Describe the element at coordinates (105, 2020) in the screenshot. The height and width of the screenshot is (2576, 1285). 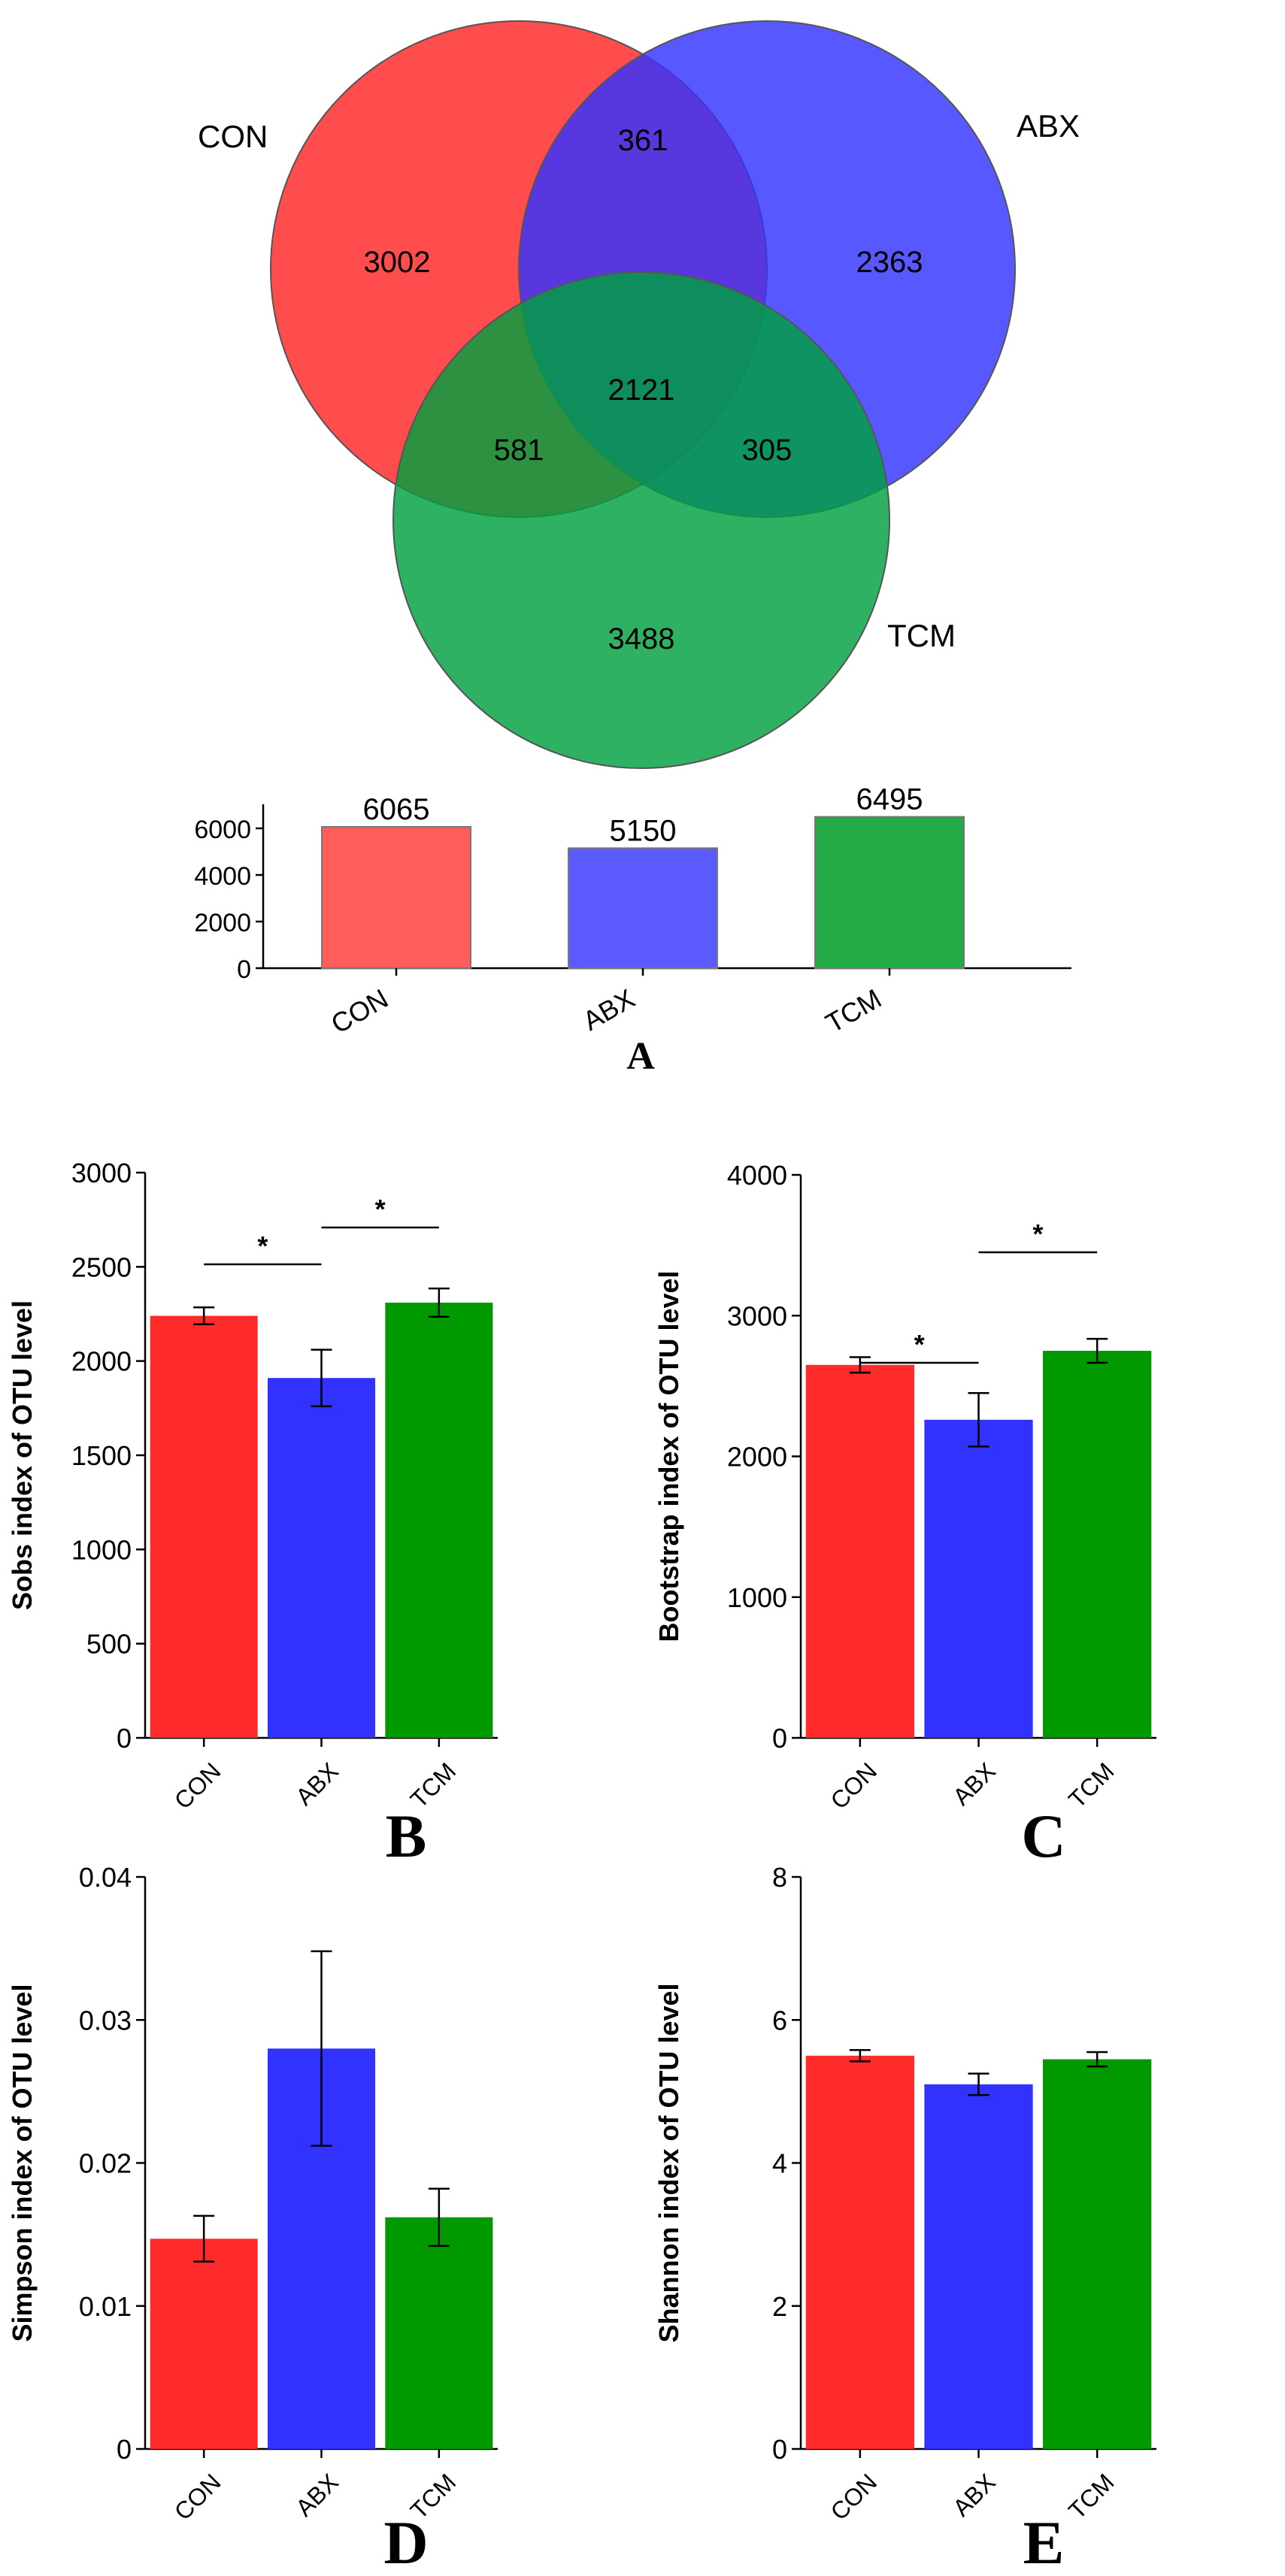
I see `y-tick-label: 0.03` at that location.